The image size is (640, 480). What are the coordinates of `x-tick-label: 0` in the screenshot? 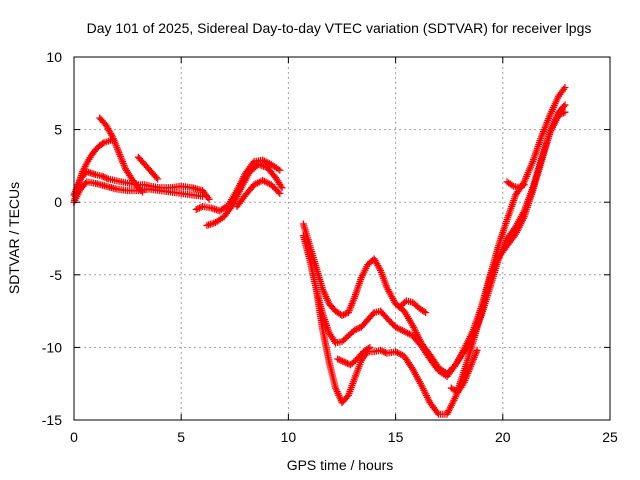 It's located at (74, 437).